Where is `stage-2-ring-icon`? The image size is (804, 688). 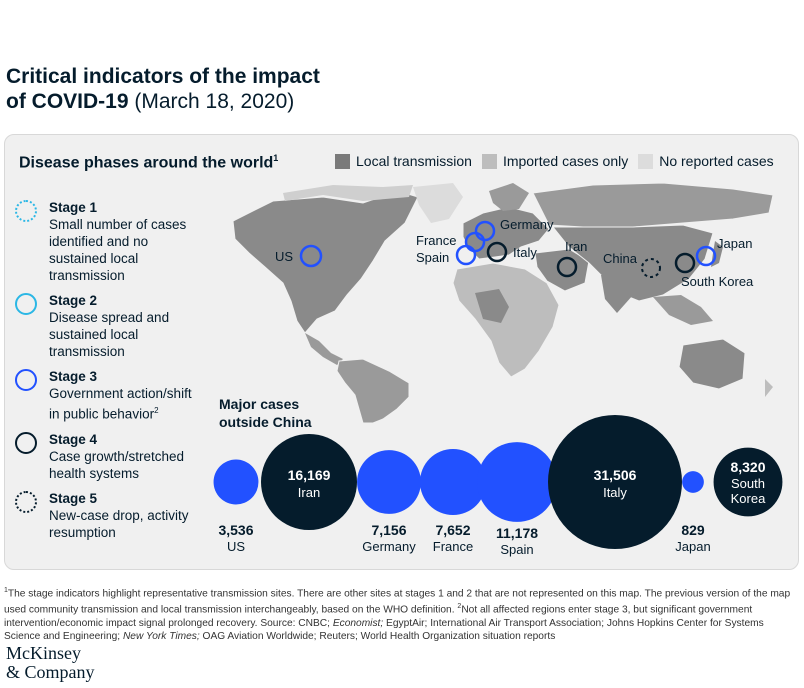
stage-2-ring-icon is located at coordinates (26, 304).